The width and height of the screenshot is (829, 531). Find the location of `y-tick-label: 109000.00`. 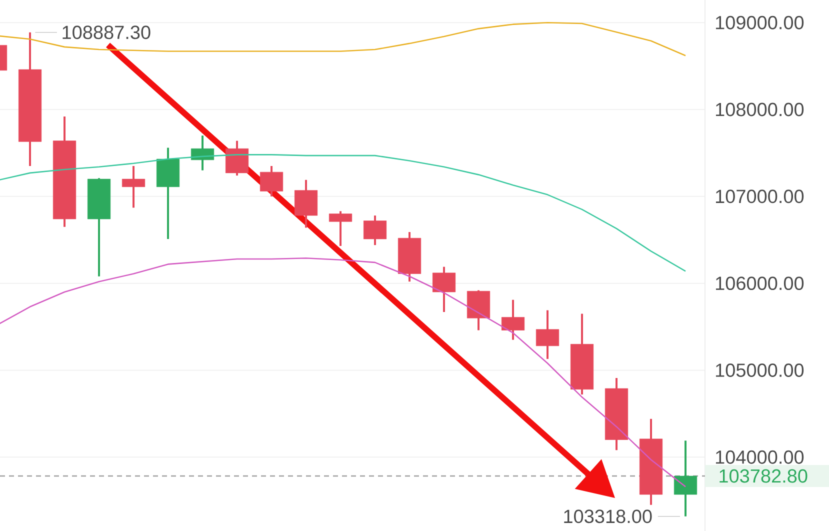

y-tick-label: 109000.00 is located at coordinates (760, 23).